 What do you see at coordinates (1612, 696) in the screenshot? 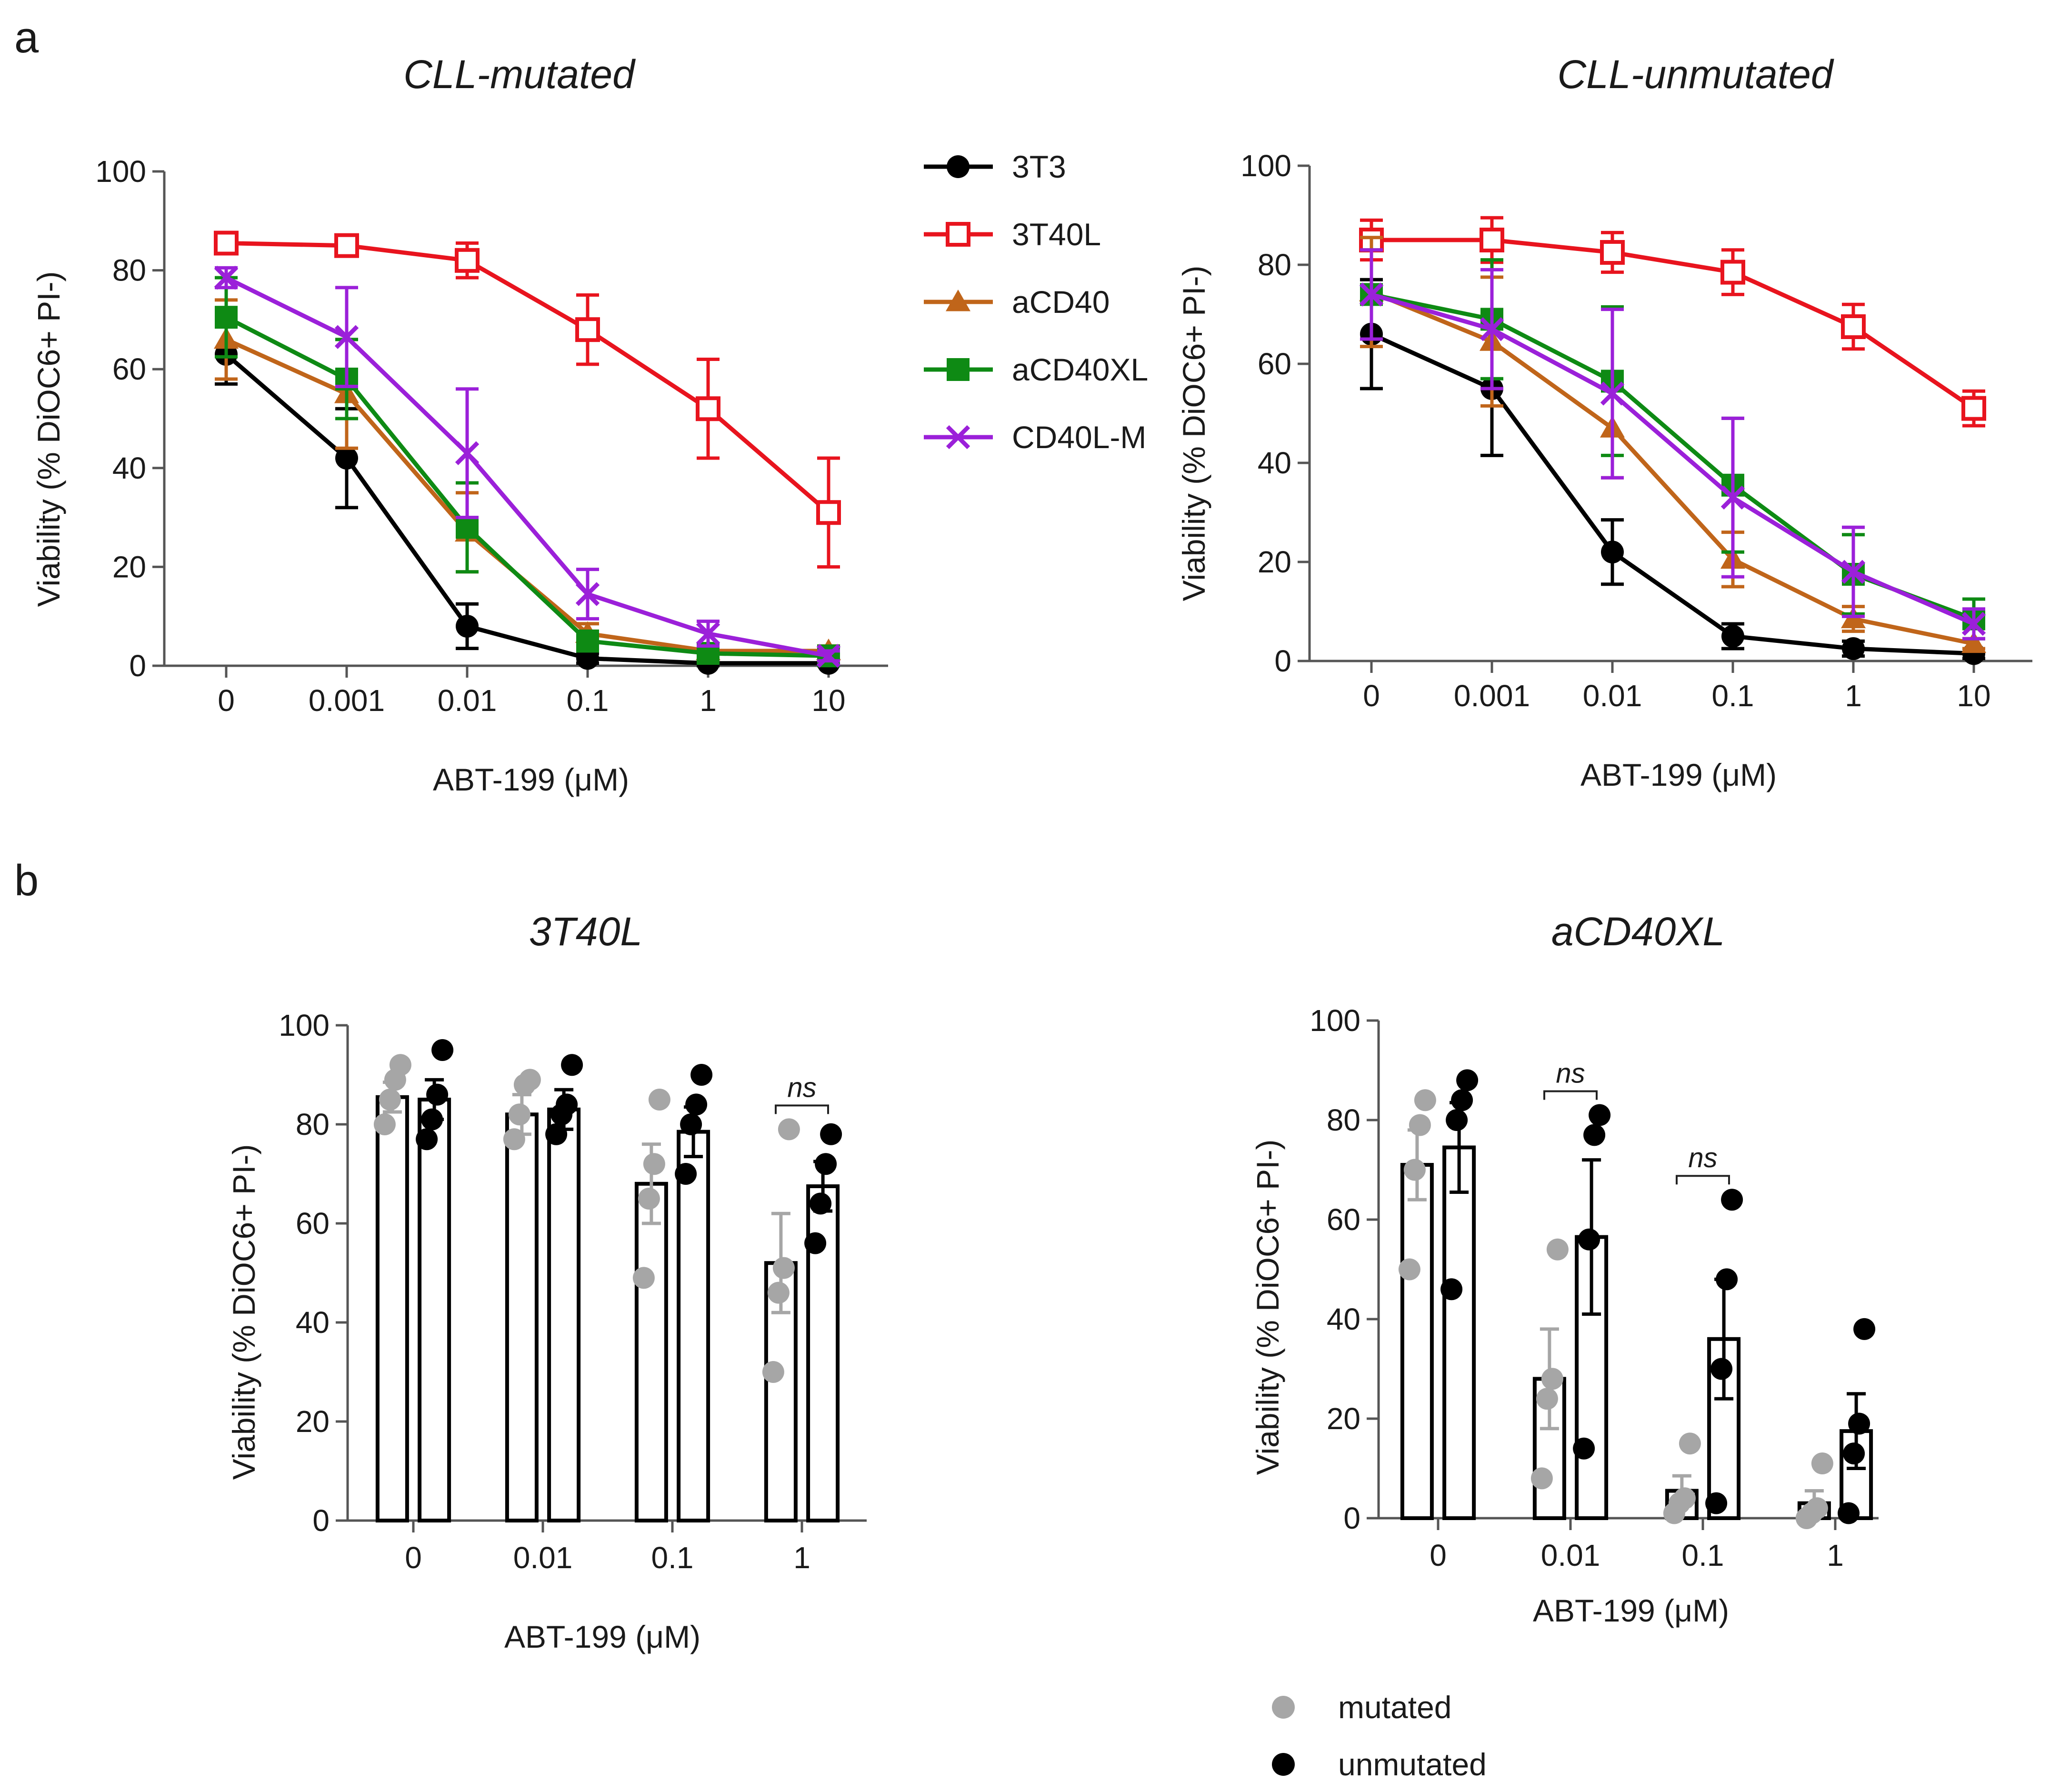
I see `x-tick-label: 0.01` at bounding box center [1612, 696].